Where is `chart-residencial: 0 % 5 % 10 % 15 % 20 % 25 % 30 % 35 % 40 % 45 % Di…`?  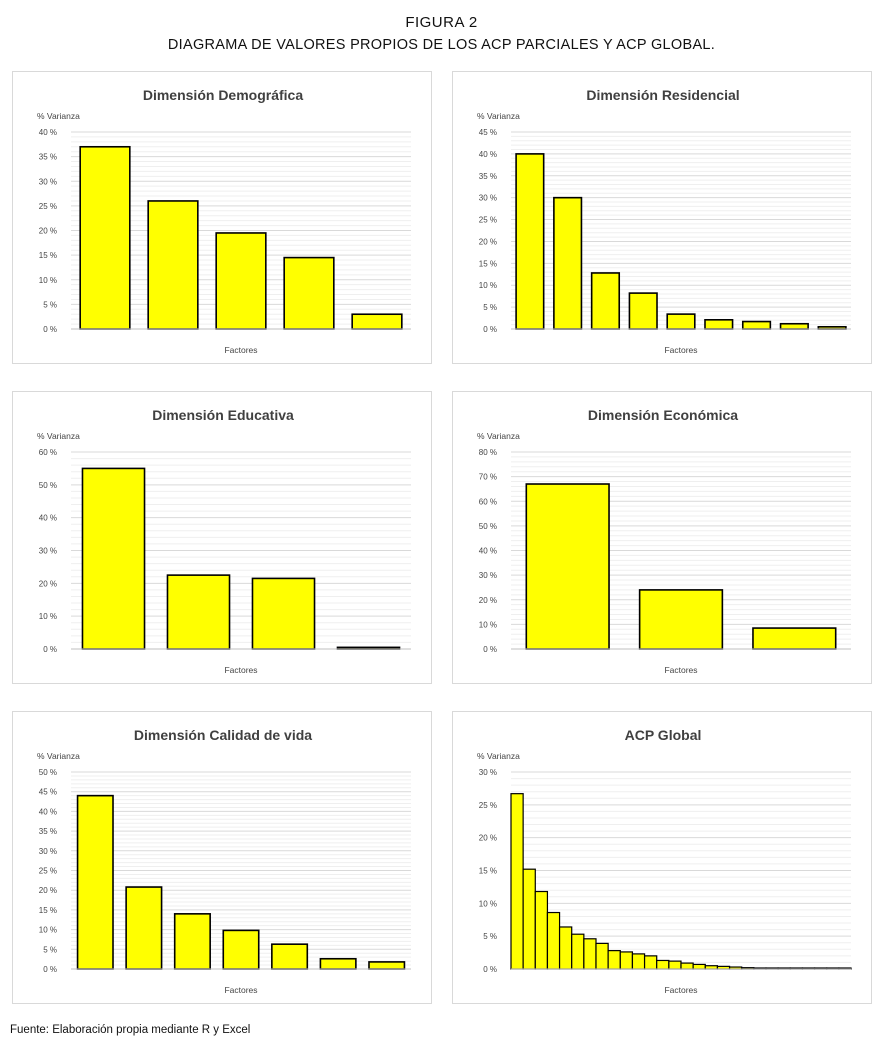
chart-residencial: 0 % 5 % 10 % 15 % 20 % 25 % 30 % 35 % 40 % 45 % Di… is located at coordinates (664, 221).